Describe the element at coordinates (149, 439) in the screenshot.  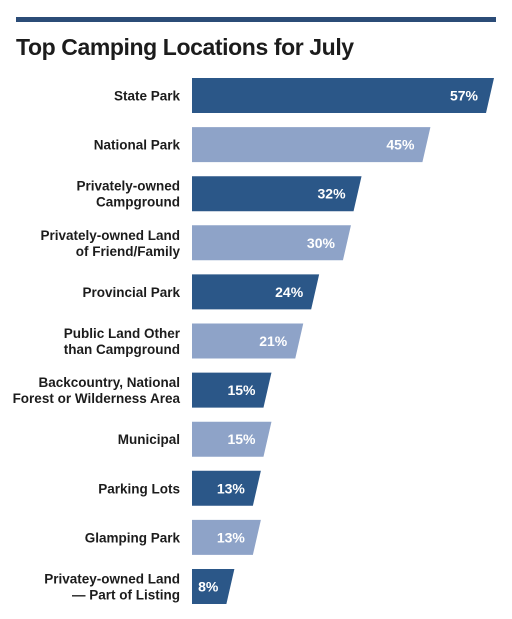
I see `category-label: Municipal` at that location.